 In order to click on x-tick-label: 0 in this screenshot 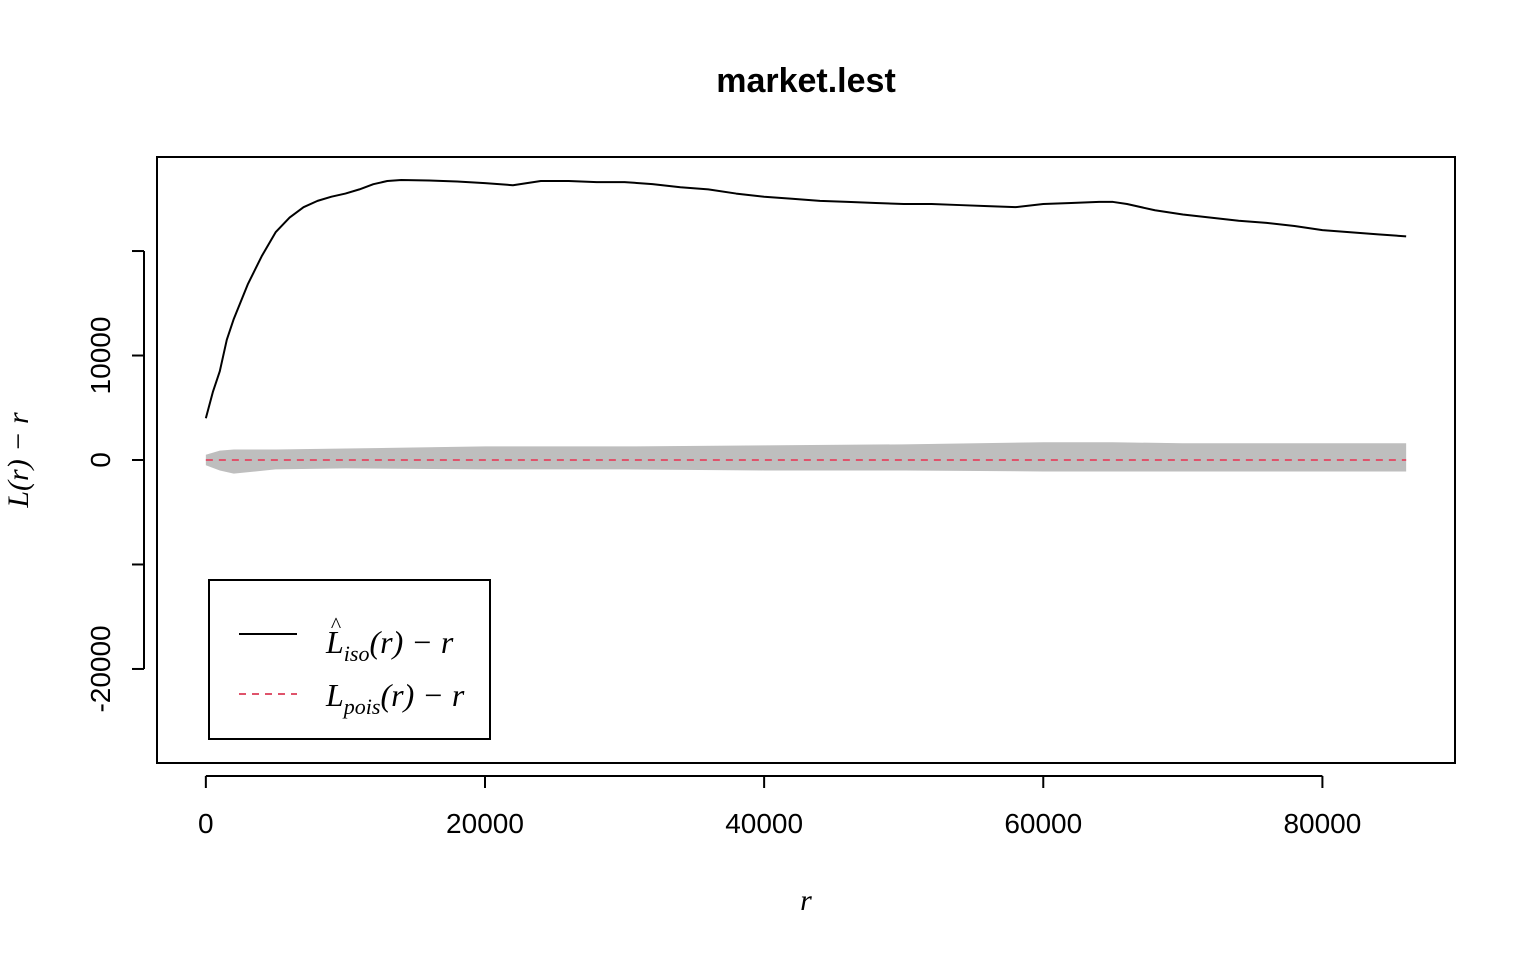, I will do `click(206, 823)`.